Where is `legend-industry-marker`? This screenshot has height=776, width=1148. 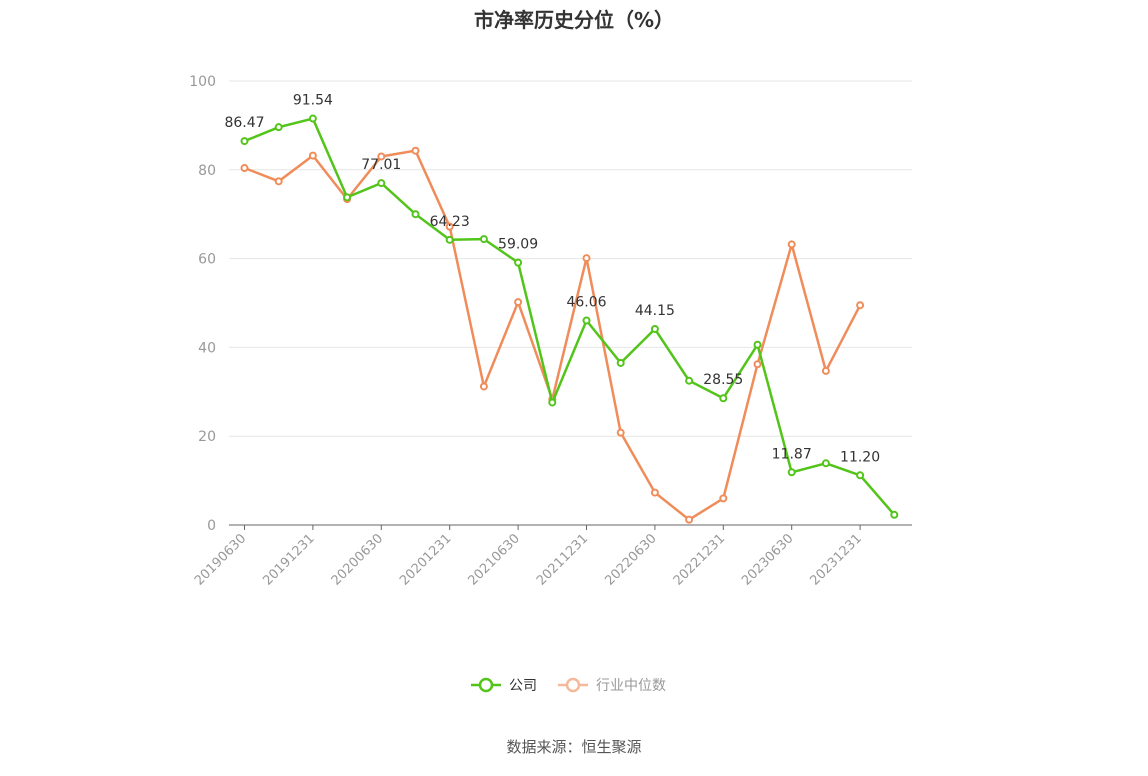
legend-industry-marker is located at coordinates (573, 685).